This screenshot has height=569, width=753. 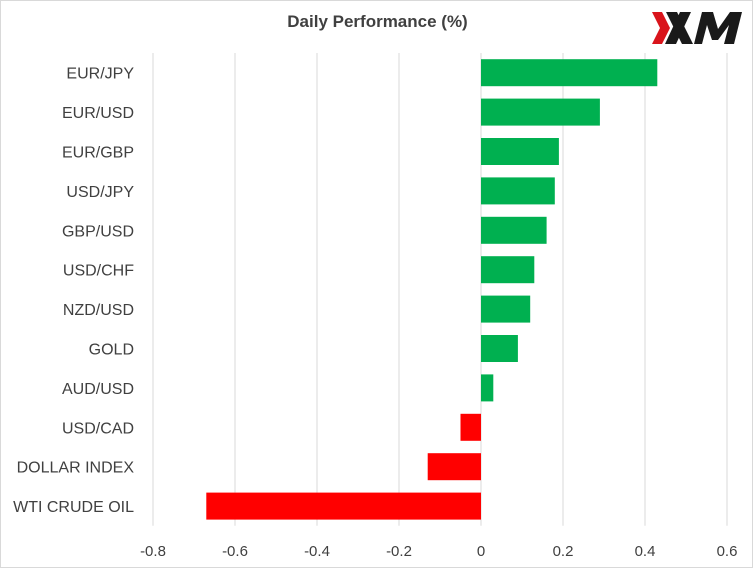 What do you see at coordinates (399, 551) in the screenshot?
I see `x-tick-label: -0.2` at bounding box center [399, 551].